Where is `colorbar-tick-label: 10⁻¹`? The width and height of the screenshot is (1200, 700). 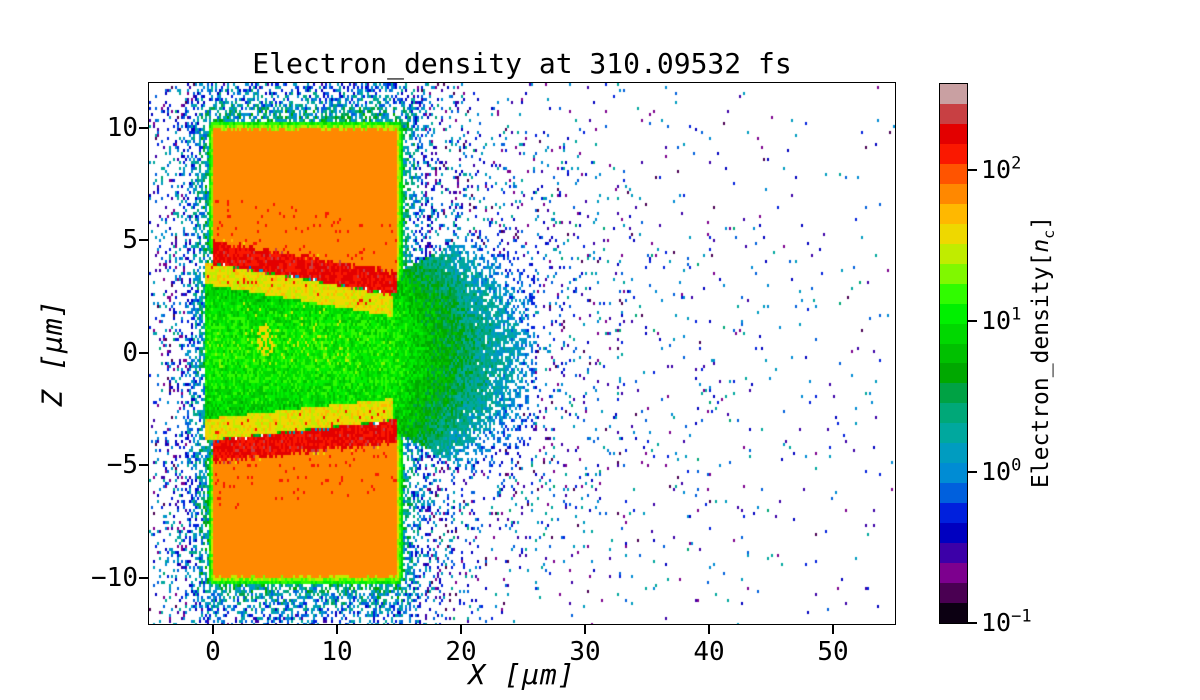
colorbar-tick-label: 10⁻¹ is located at coordinates (1006, 621).